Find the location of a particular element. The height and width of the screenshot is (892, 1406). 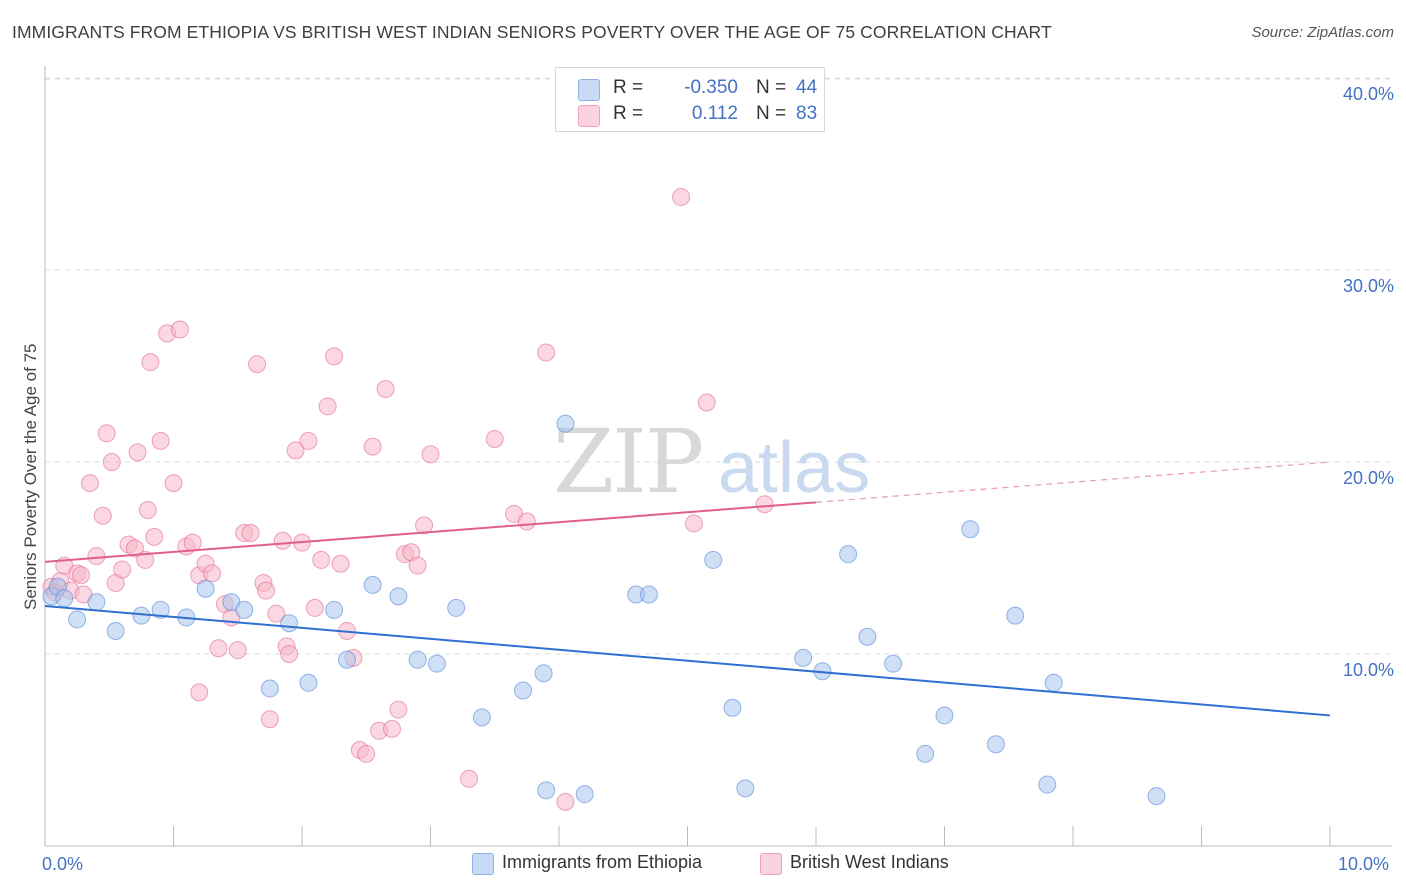

bottom-legend-label: Immigrants from Ethiopia is located at coordinates (602, 862).